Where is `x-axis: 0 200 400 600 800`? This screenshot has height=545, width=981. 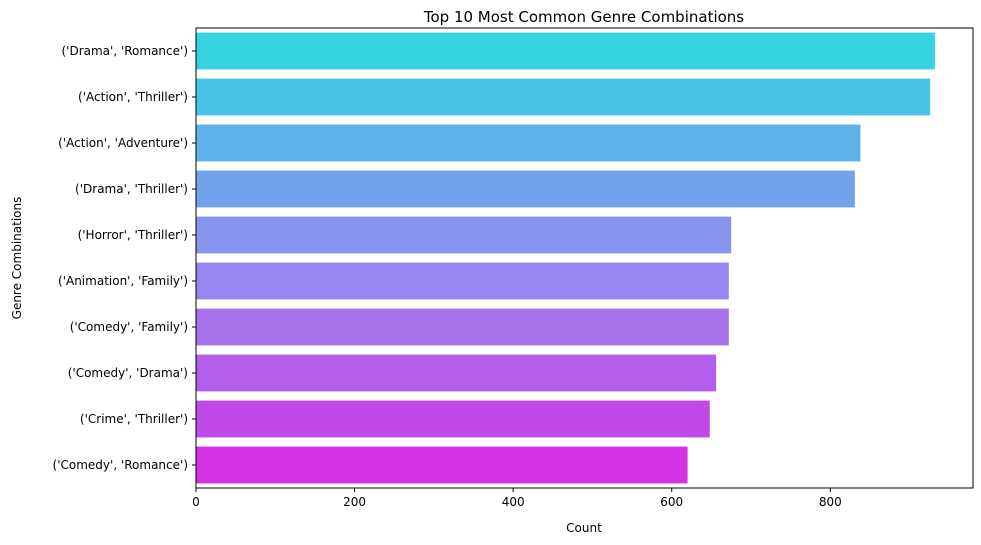 x-axis: 0 200 400 600 800 is located at coordinates (517, 498).